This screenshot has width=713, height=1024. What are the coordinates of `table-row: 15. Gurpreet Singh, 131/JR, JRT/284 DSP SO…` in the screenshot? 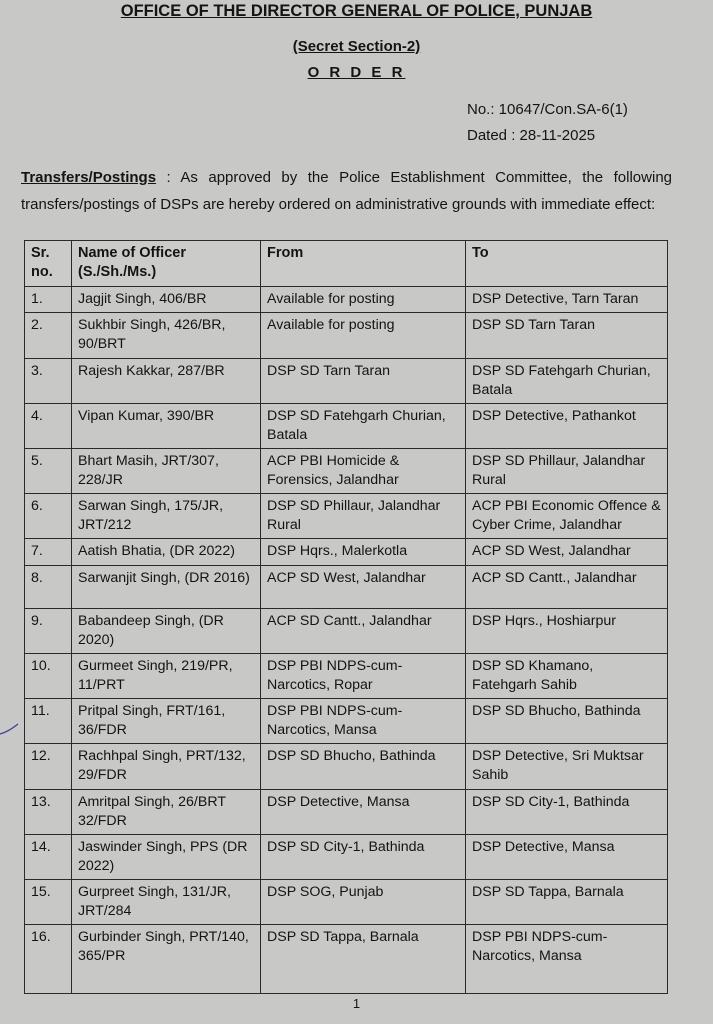 It's located at (346, 902).